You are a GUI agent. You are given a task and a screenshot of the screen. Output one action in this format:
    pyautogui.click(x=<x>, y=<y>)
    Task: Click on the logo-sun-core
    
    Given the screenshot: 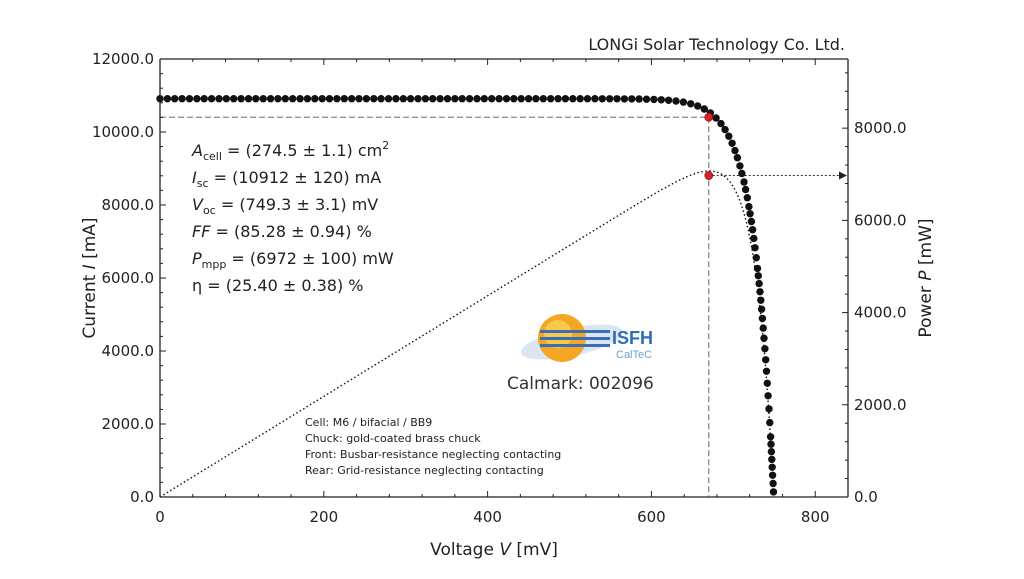 What is the action you would take?
    pyautogui.click(x=558, y=334)
    